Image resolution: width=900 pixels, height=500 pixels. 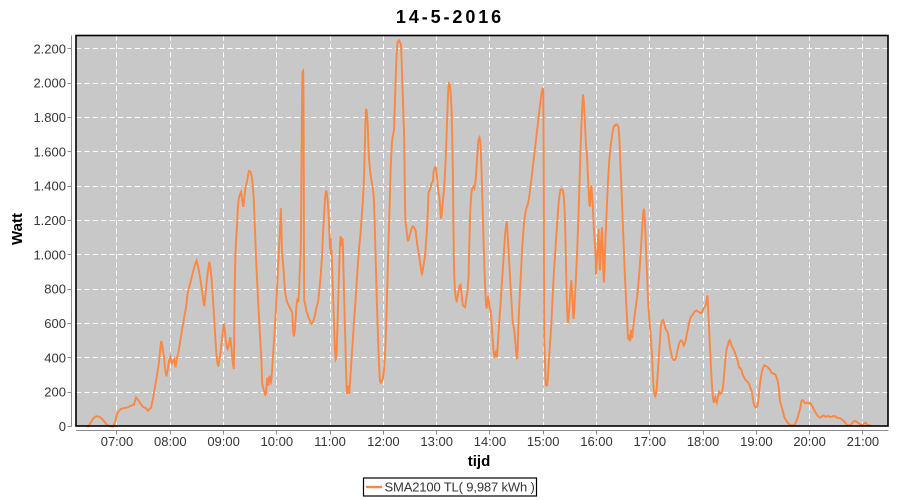 I want to click on svg-text: 400, so click(x=55, y=357).